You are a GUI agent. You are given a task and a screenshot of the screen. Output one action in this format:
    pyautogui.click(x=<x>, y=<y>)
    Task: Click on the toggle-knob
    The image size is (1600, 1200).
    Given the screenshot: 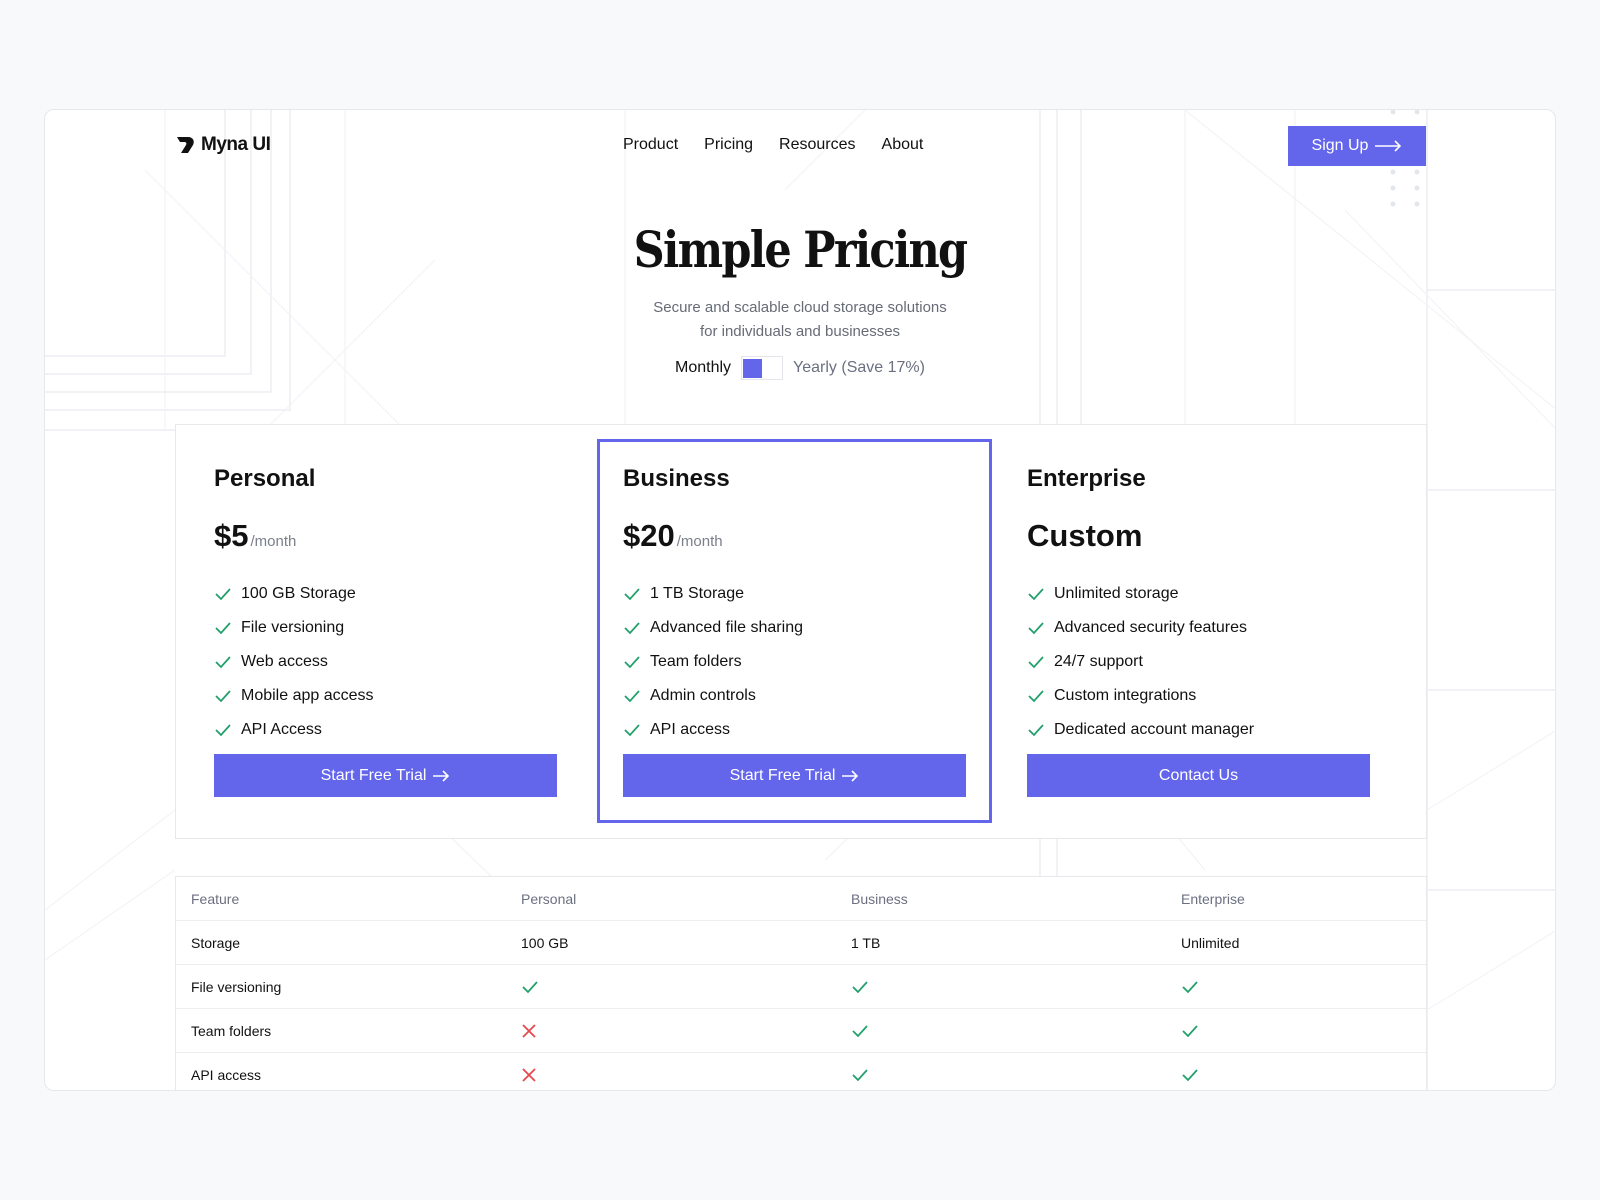 What is the action you would take?
    pyautogui.click(x=753, y=368)
    